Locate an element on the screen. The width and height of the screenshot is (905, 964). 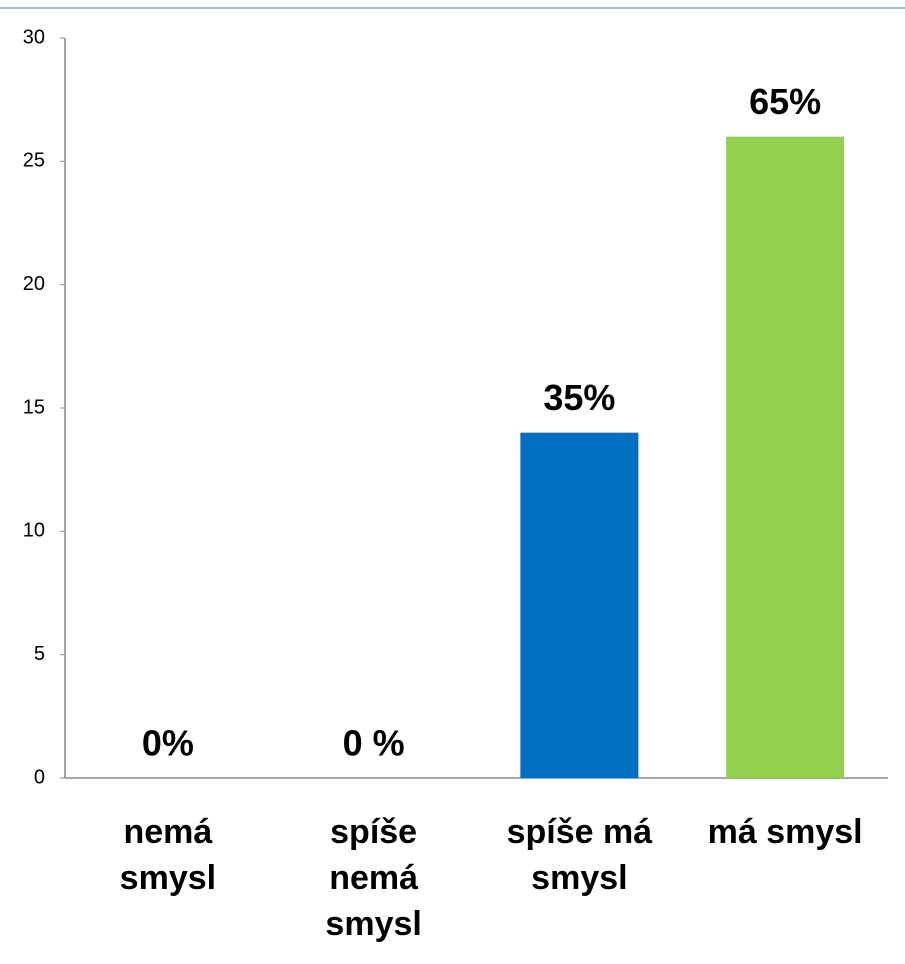
y-tick-label: 10 is located at coordinates (34, 531).